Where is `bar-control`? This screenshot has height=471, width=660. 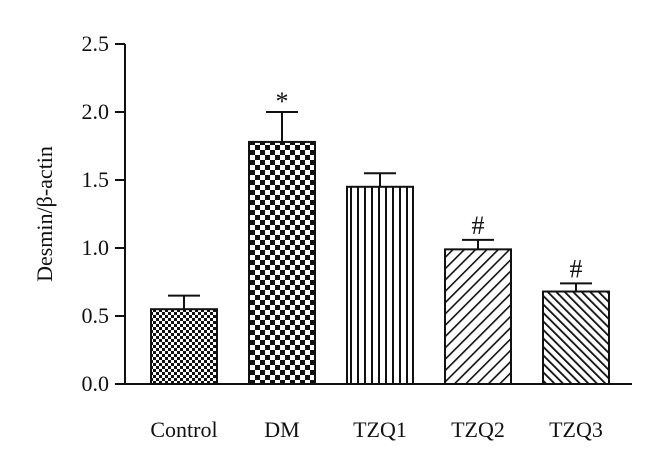
bar-control is located at coordinates (184, 347).